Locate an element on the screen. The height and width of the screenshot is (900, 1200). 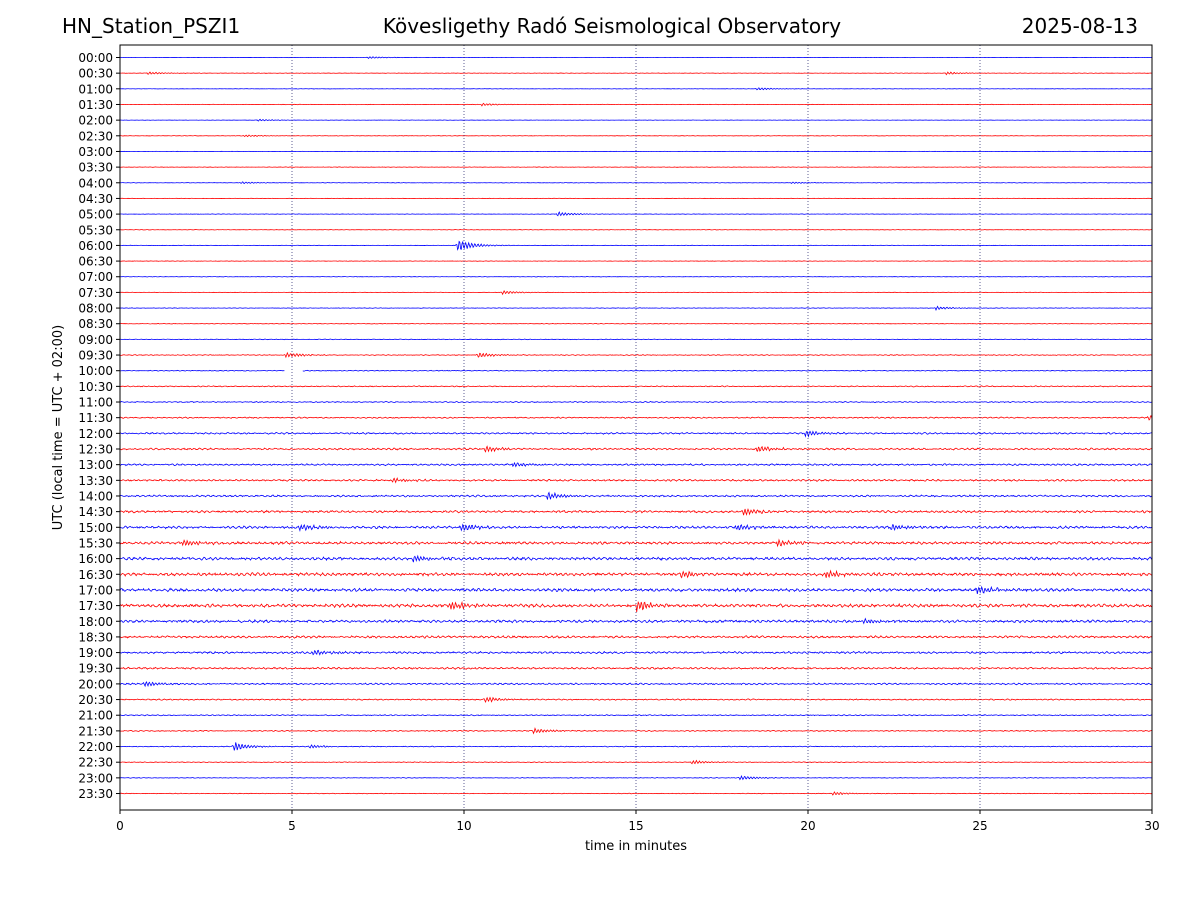
y-tick-label: 00:30 is located at coordinates (95, 74).